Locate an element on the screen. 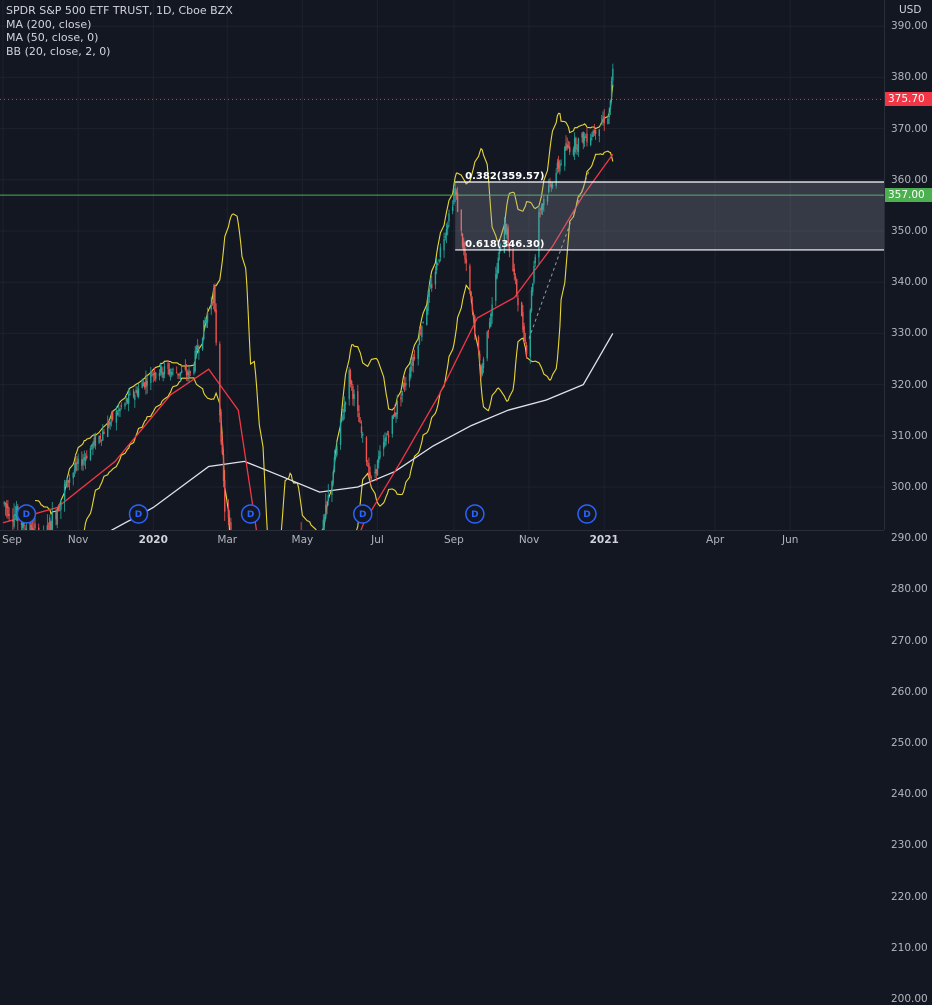  dividend-badge: D is located at coordinates (587, 514).